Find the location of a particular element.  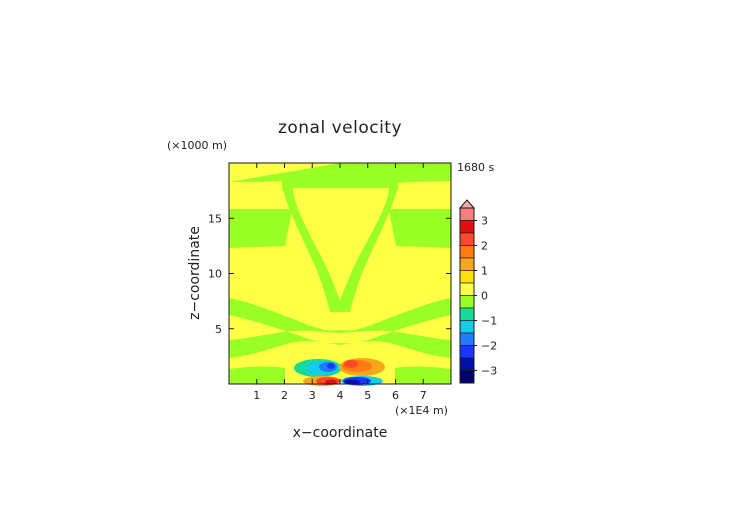

colorbar-extend-arrow is located at coordinates (467, 204).